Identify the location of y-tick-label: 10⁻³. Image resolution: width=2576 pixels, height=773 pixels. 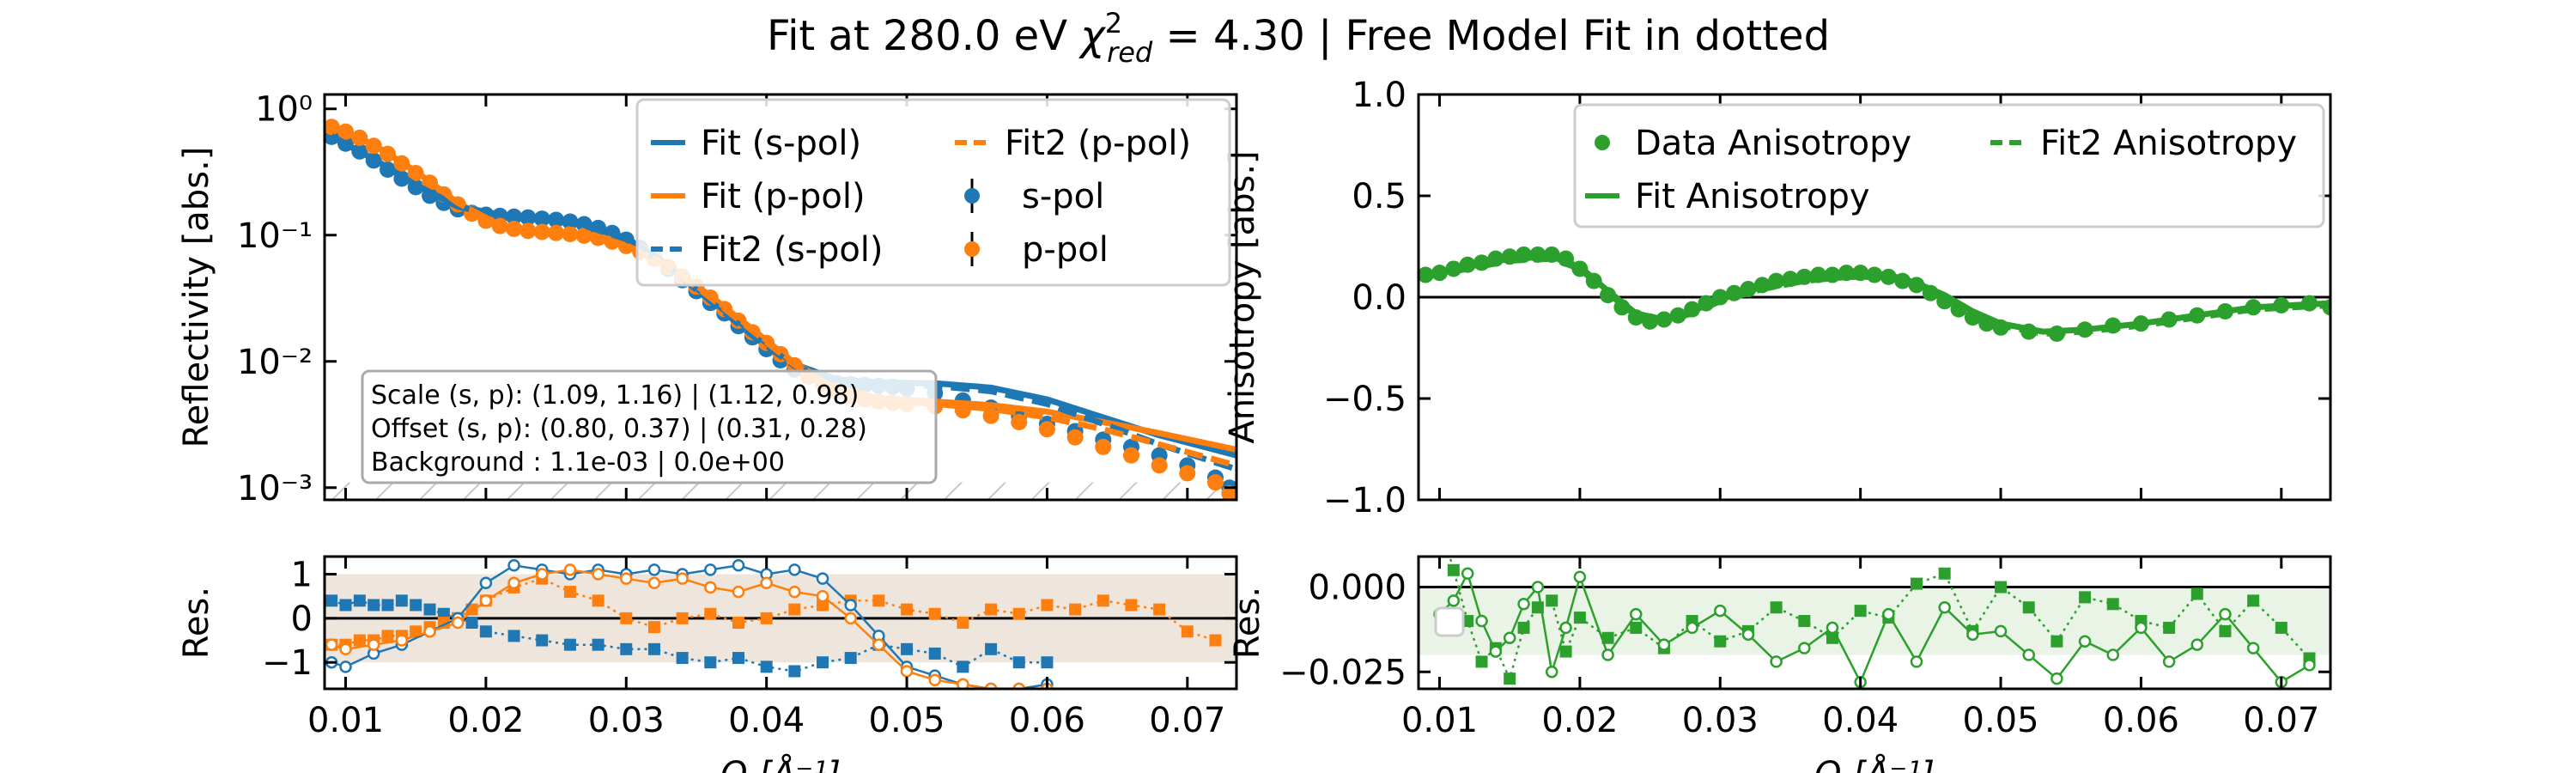
(275, 489).